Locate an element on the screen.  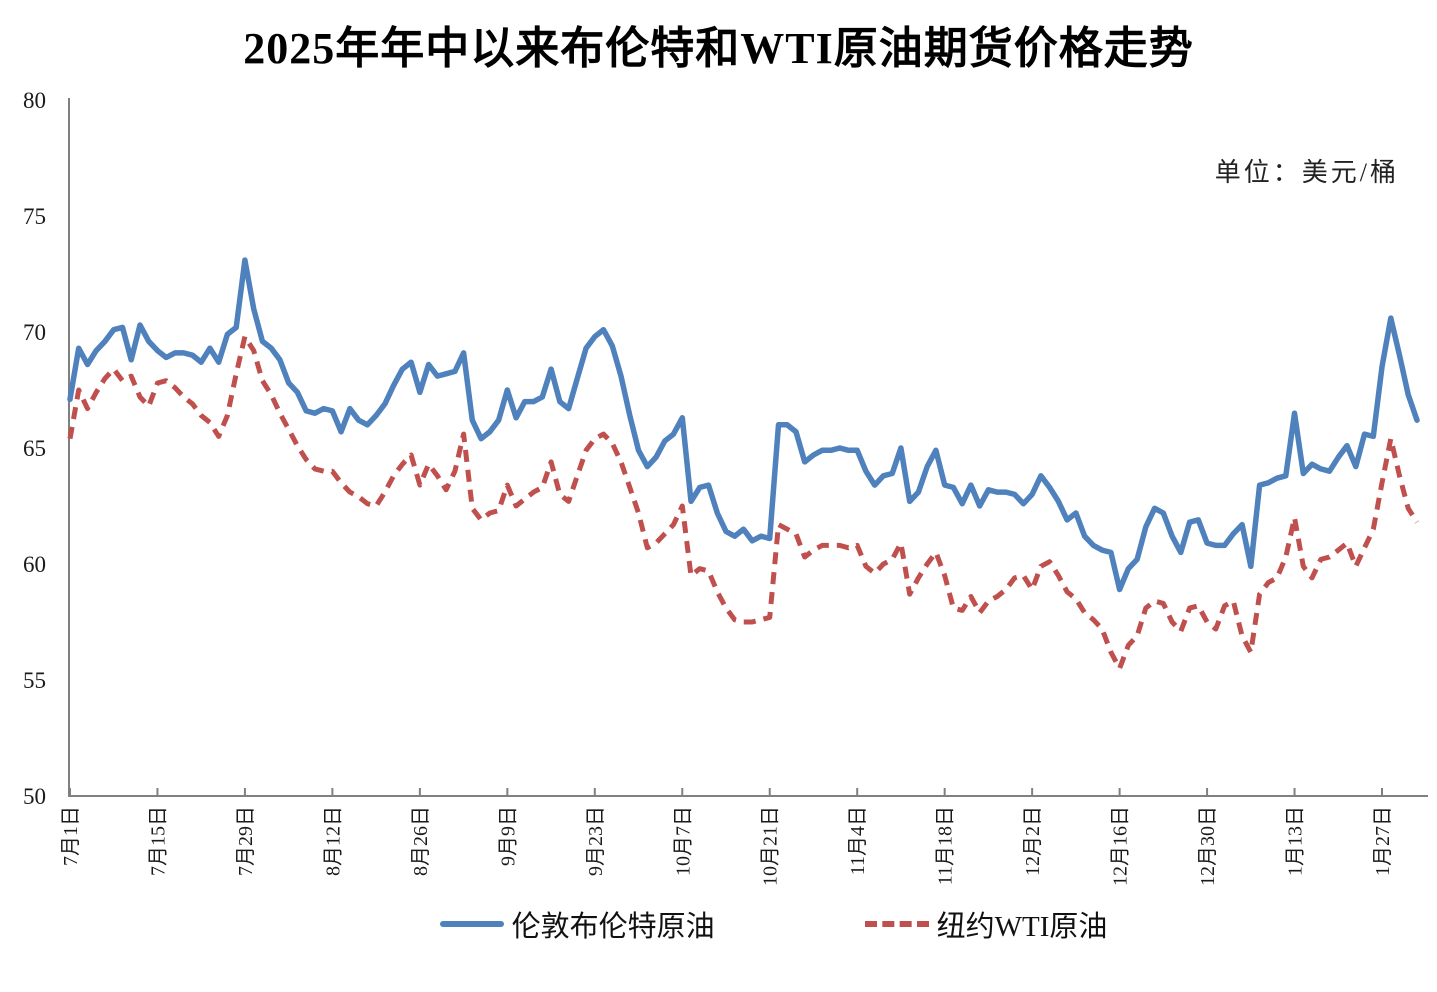
unit-label: 单位：美元/桶 is located at coordinates (1306, 172).